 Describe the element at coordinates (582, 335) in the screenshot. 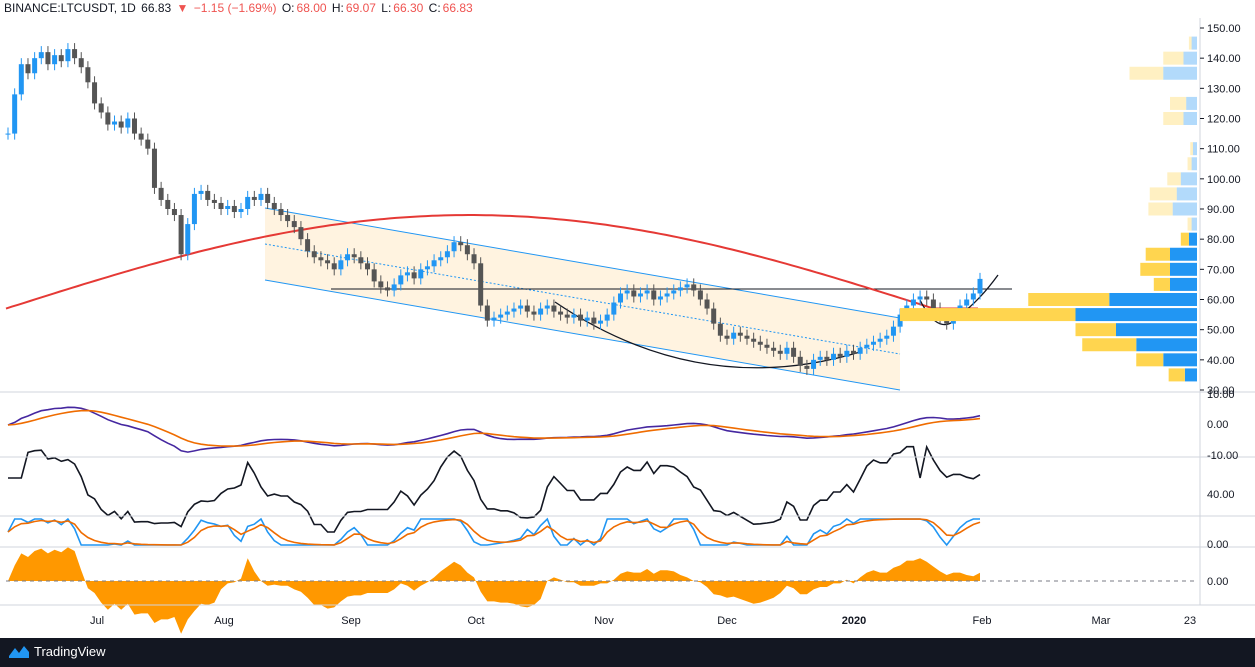

I see `channel-lower-line` at that location.